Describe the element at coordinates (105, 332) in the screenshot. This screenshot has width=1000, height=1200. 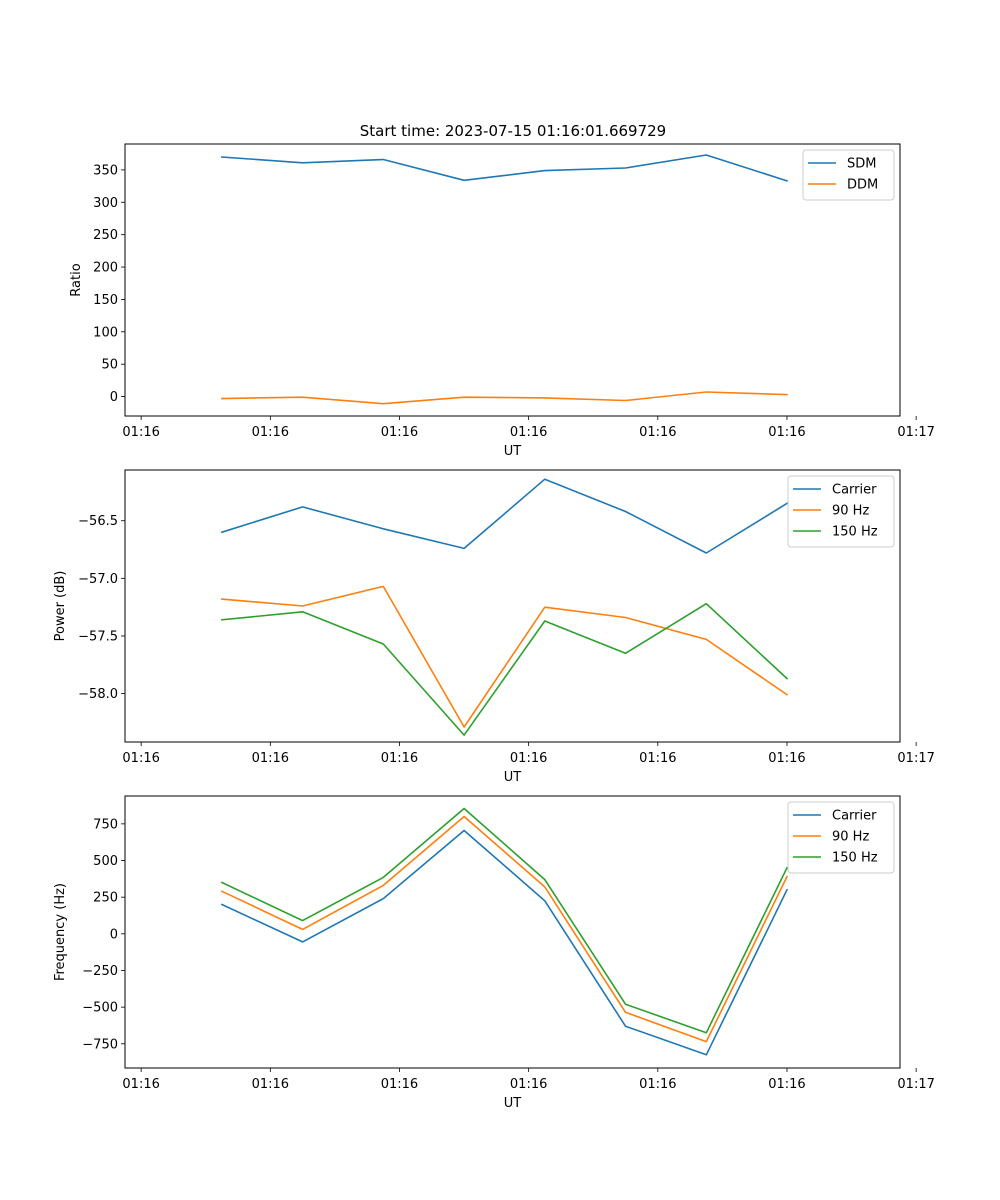
I see `y-tick-label: 100` at that location.